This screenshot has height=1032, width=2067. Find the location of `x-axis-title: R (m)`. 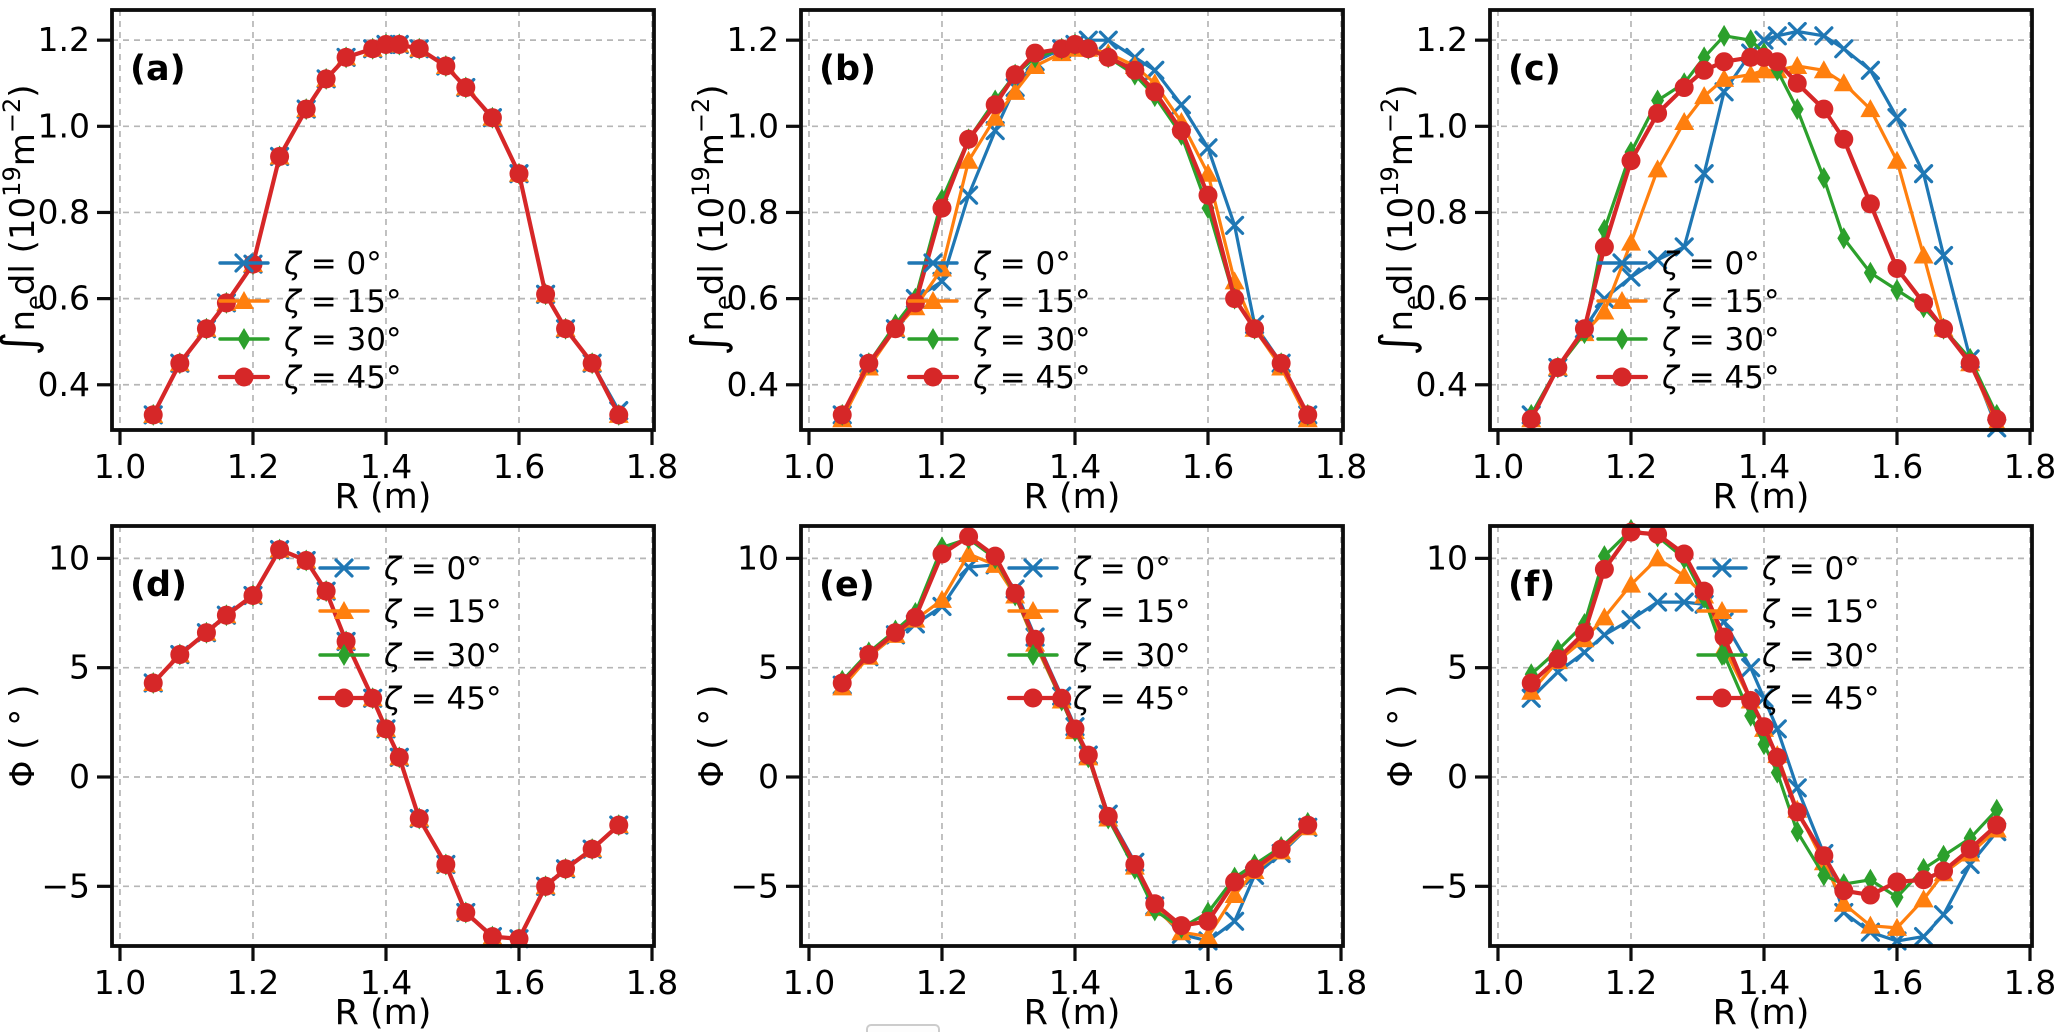

x-axis-title: R (m) is located at coordinates (1761, 1012).